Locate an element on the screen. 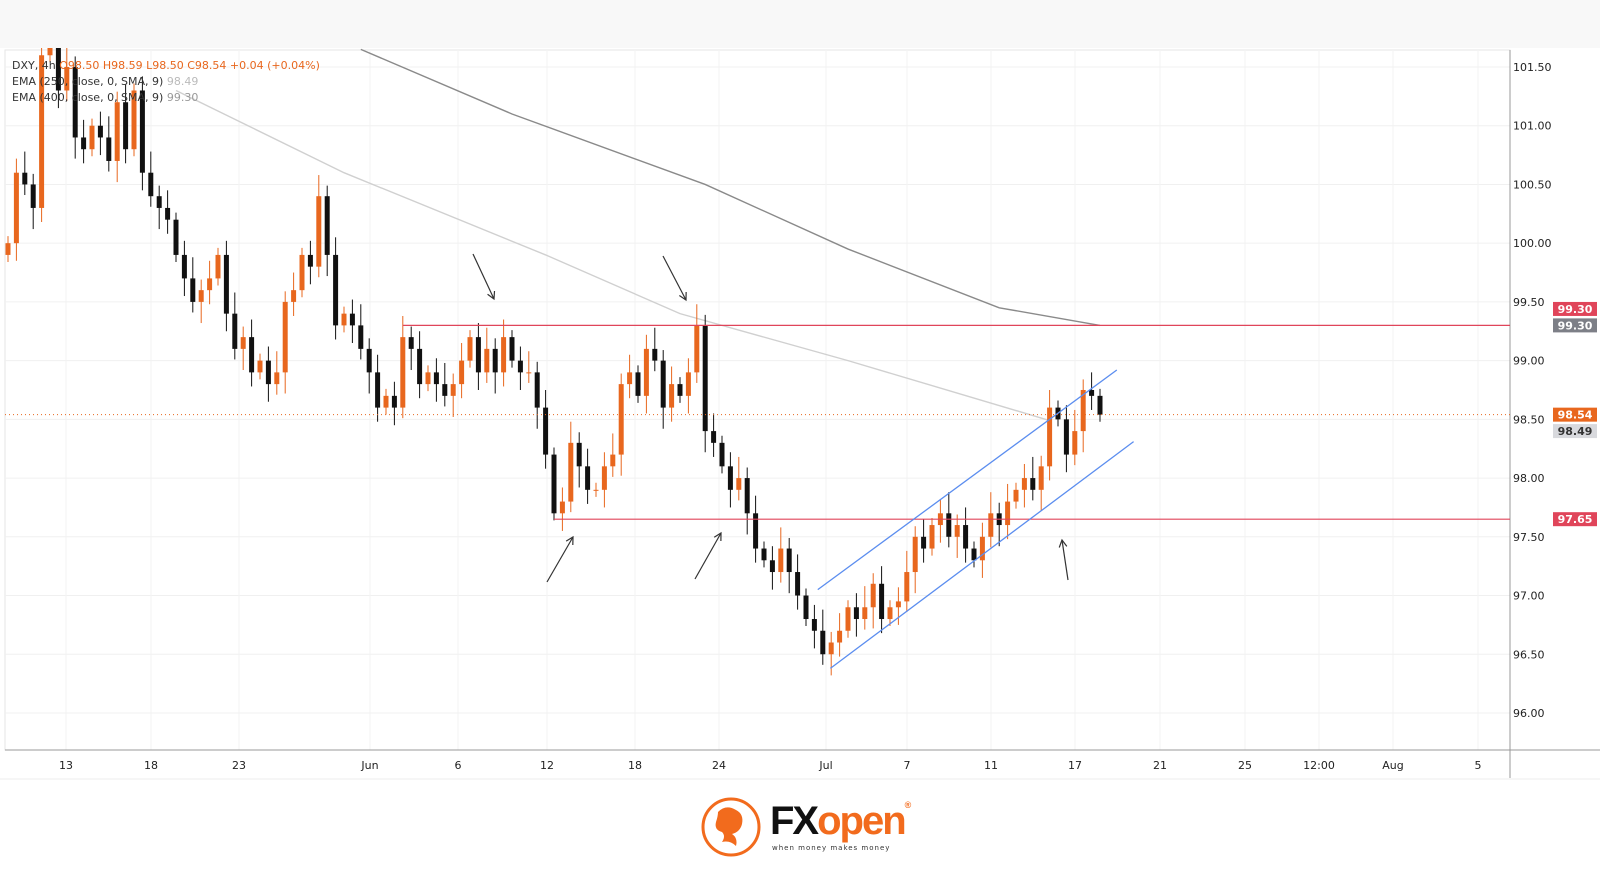 The image size is (1600, 879). top-bar is located at coordinates (800, 24).